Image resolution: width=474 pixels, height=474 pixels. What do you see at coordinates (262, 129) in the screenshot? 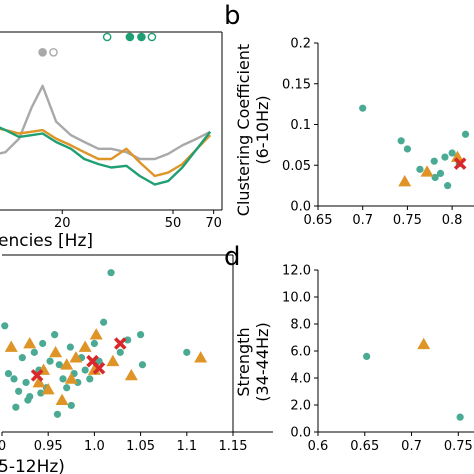
I see `panel-b-ylabel-2: (6-10Hz)` at bounding box center [262, 129].